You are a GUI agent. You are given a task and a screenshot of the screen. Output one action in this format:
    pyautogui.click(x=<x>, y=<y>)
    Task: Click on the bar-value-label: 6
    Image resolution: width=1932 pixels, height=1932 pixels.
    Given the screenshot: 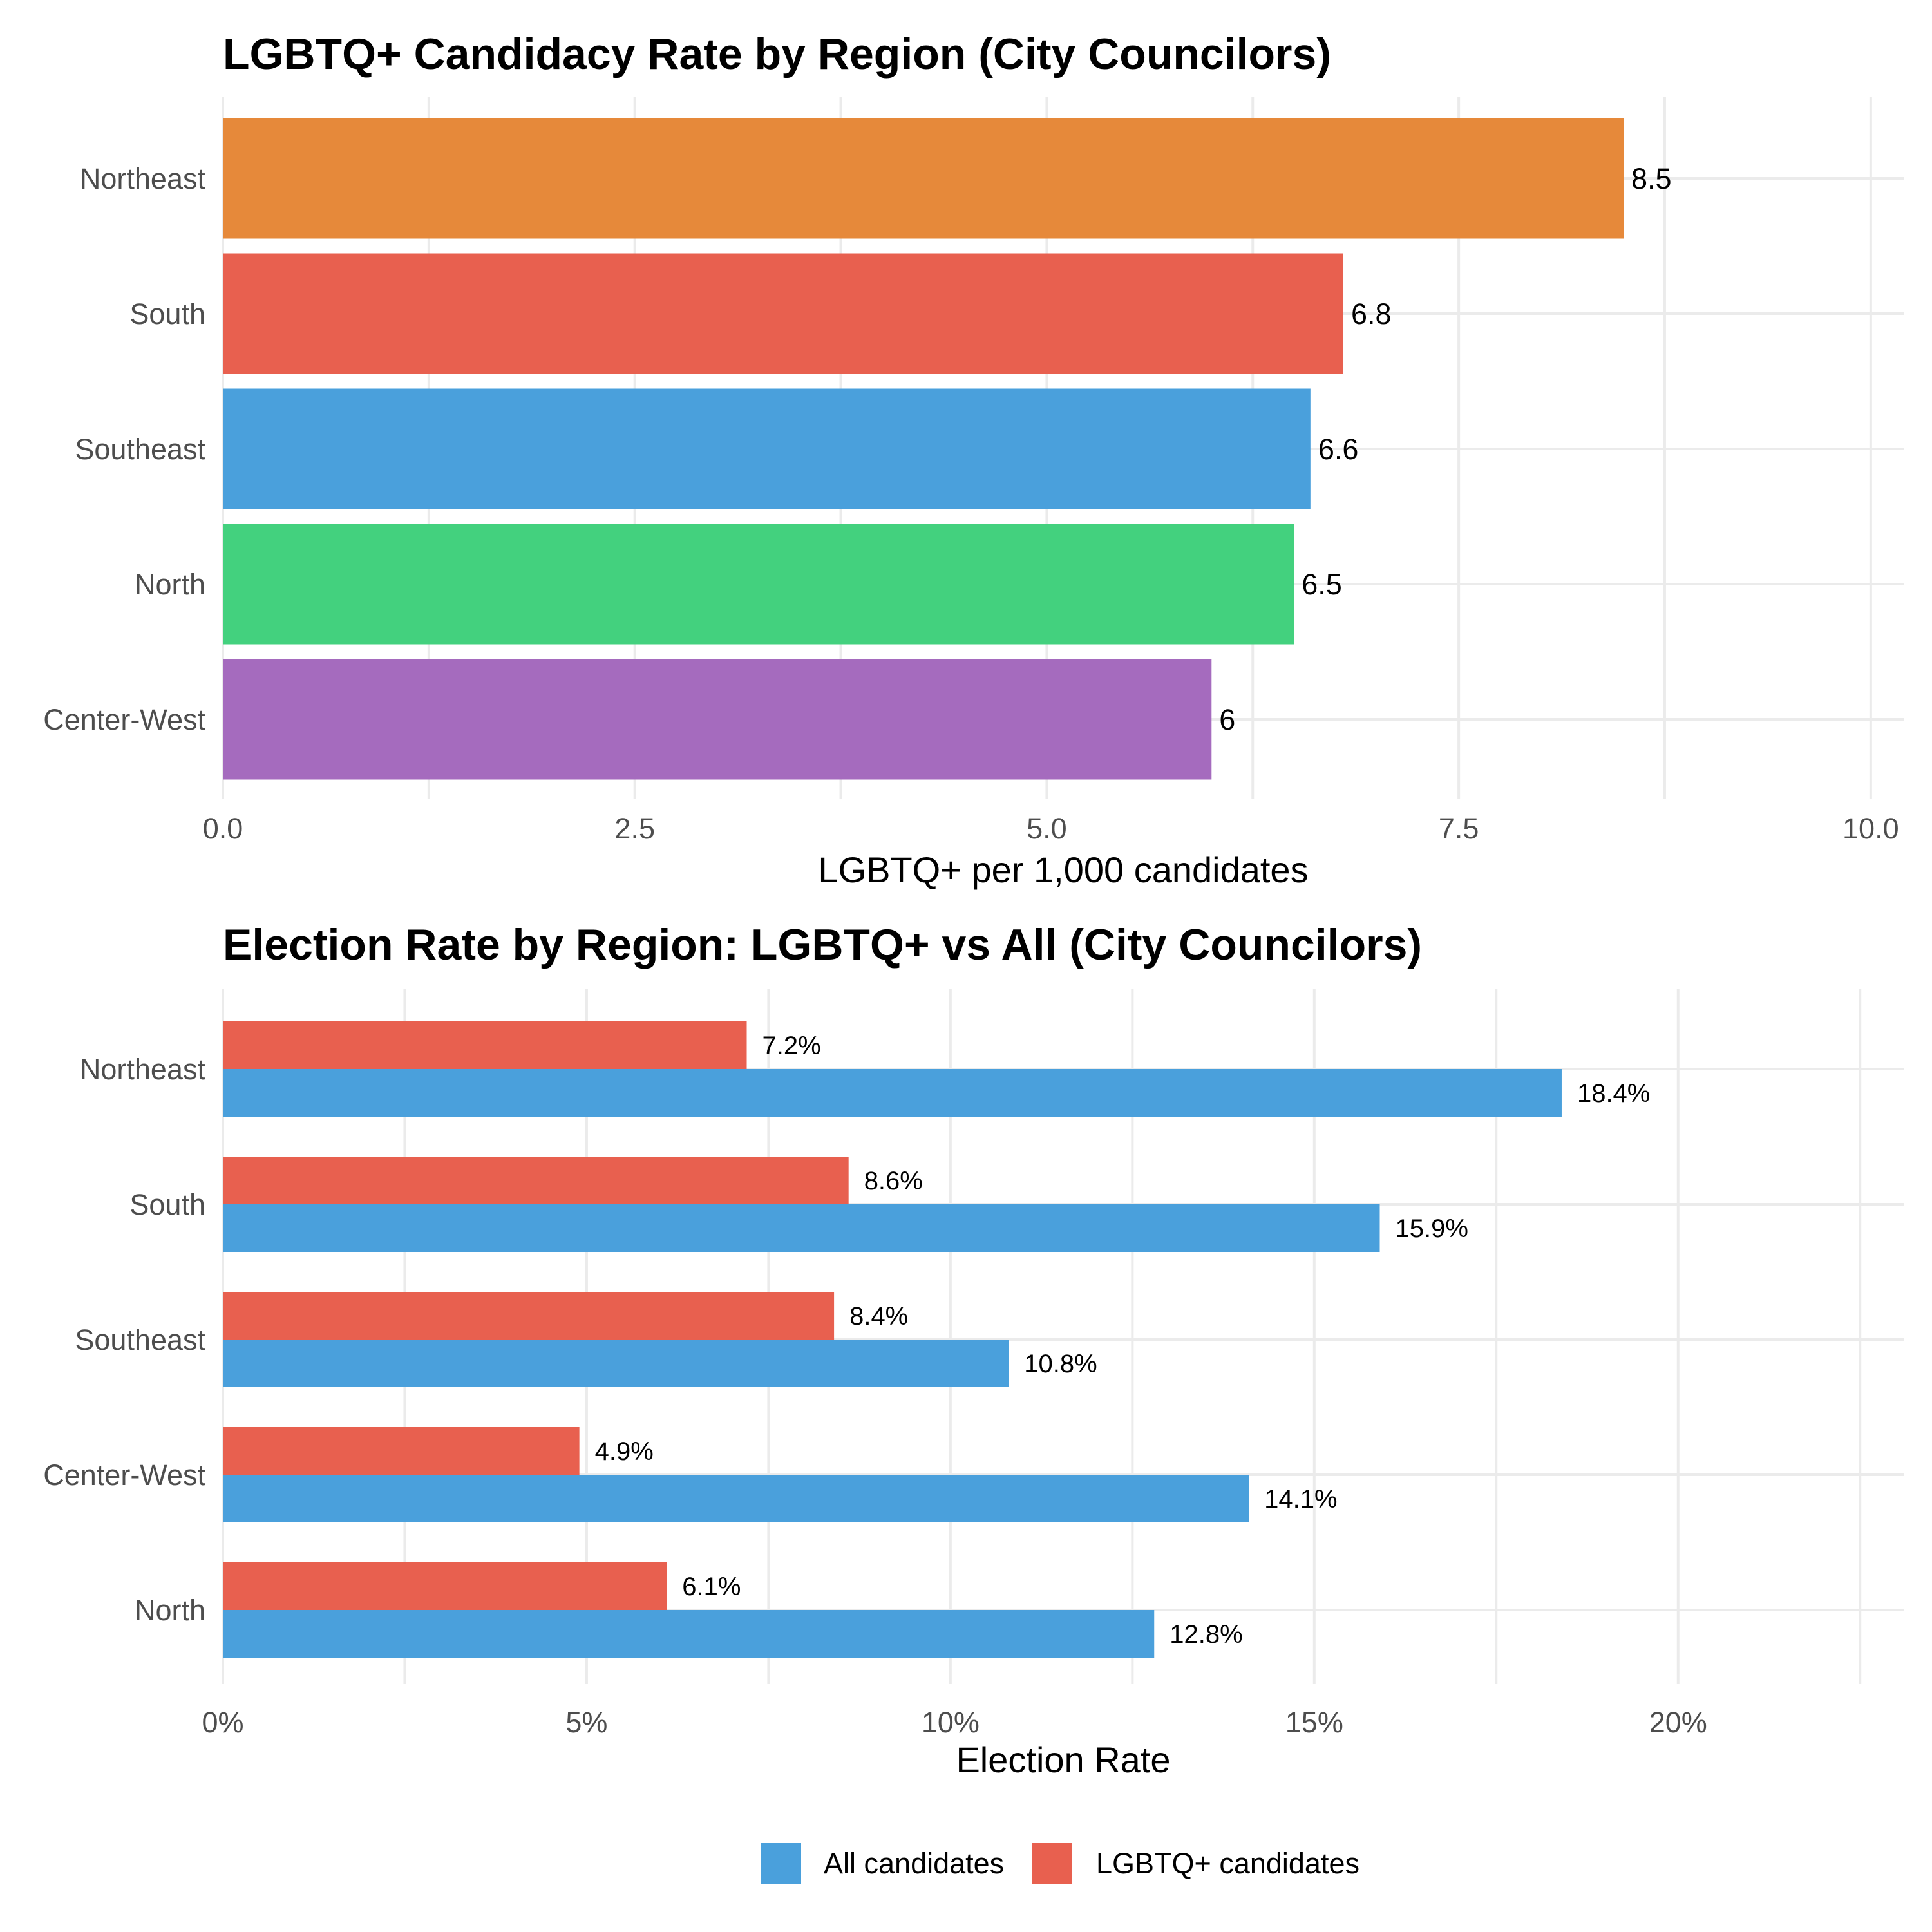 What is the action you would take?
    pyautogui.click(x=1227, y=719)
    